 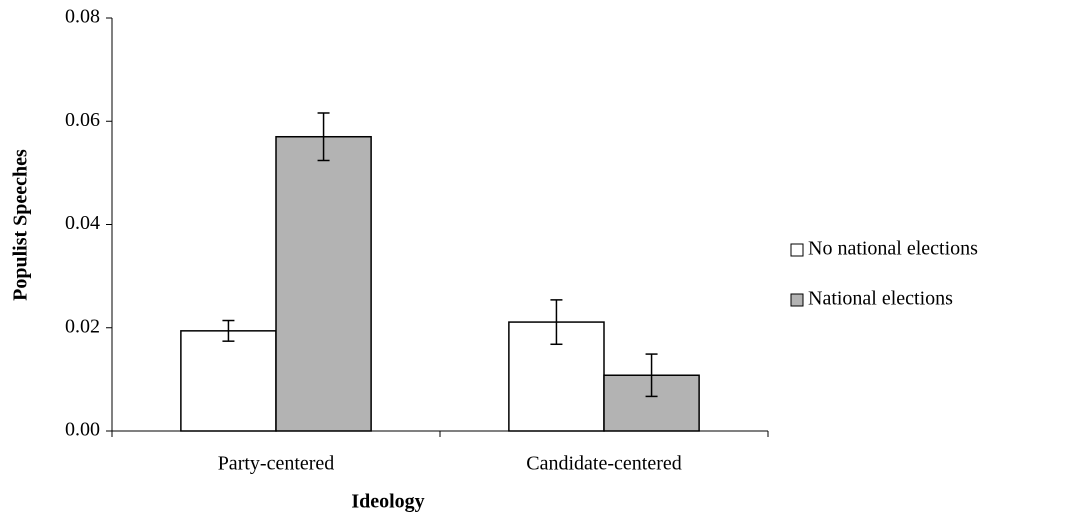 What do you see at coordinates (82, 223) in the screenshot?
I see `y-tick-label: 0.04` at bounding box center [82, 223].